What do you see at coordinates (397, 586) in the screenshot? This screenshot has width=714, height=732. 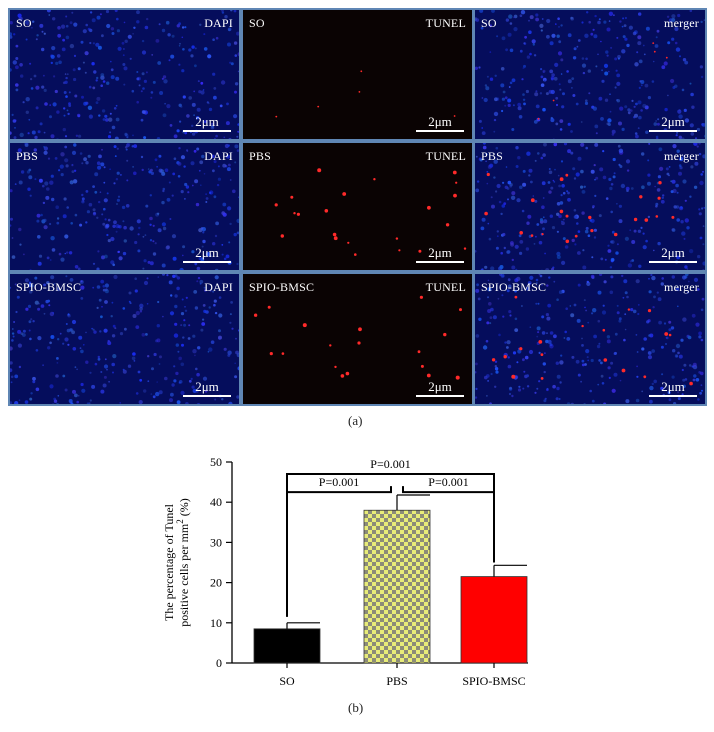 I see `bar-pbs` at bounding box center [397, 586].